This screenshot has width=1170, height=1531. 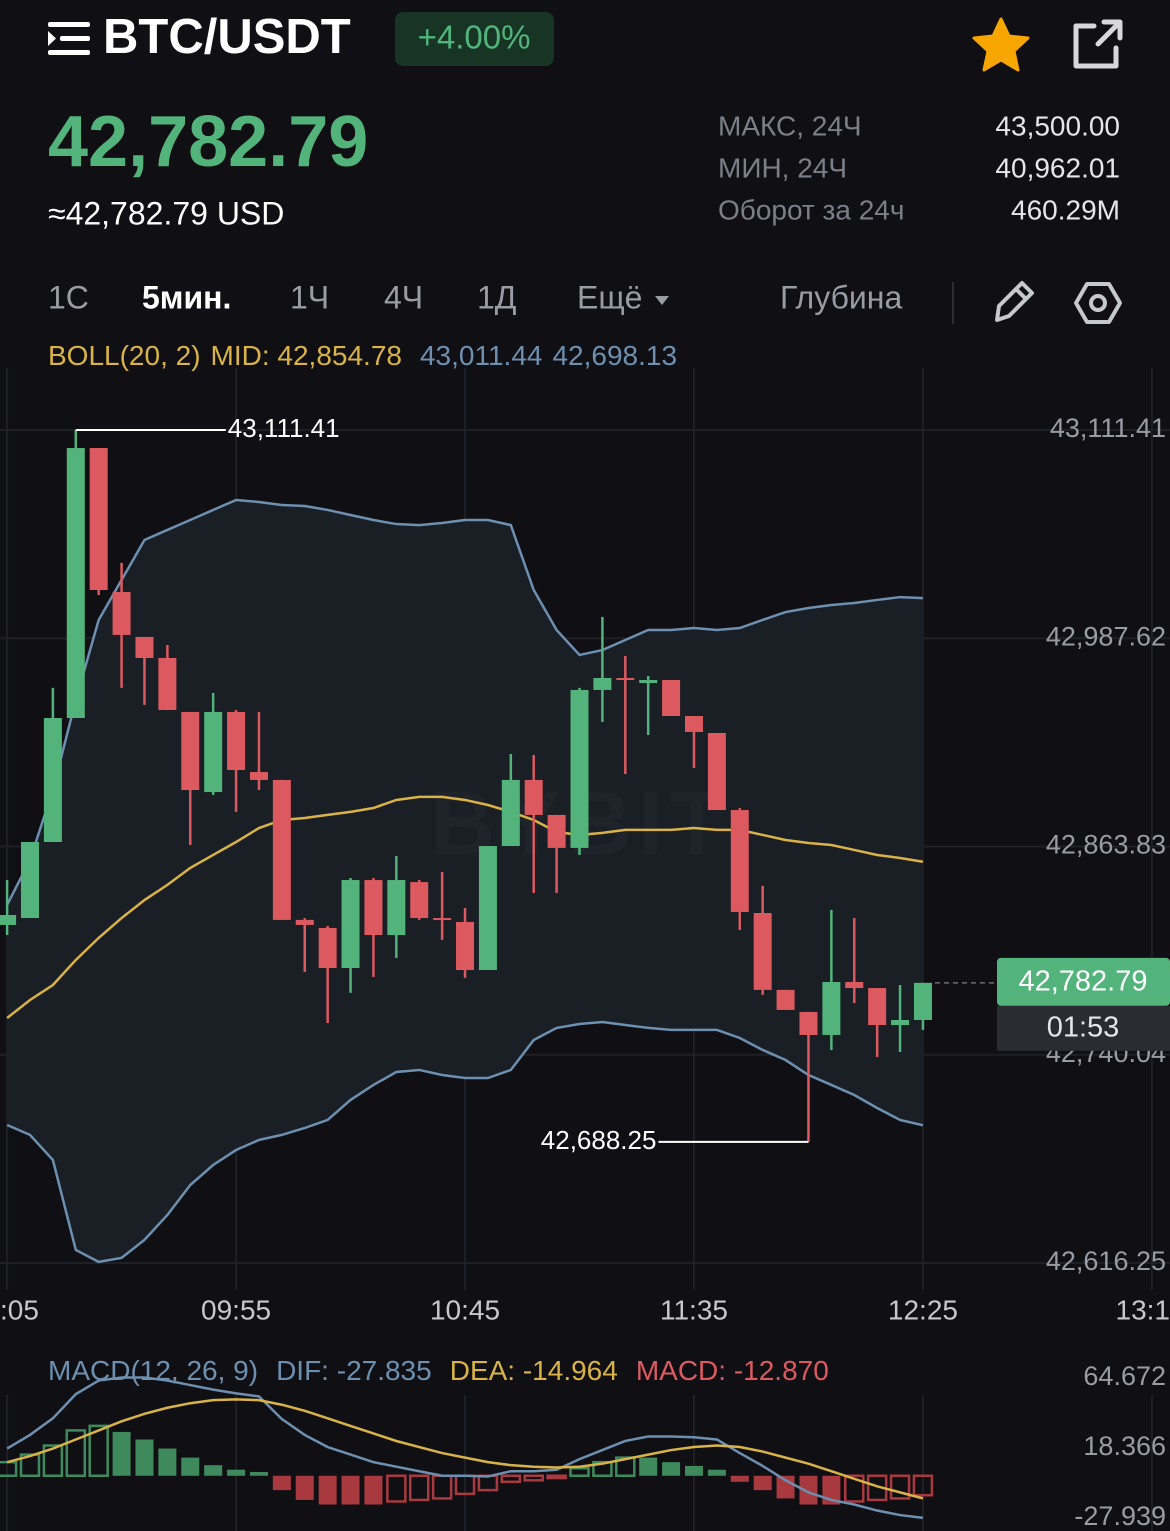 I want to click on change: +4.00%, so click(x=474, y=37).